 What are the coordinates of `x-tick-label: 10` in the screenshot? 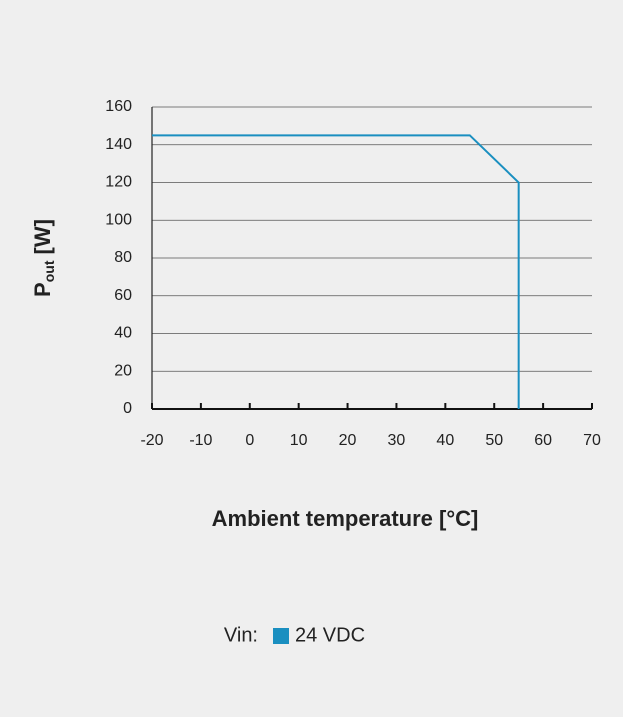 It's located at (299, 440).